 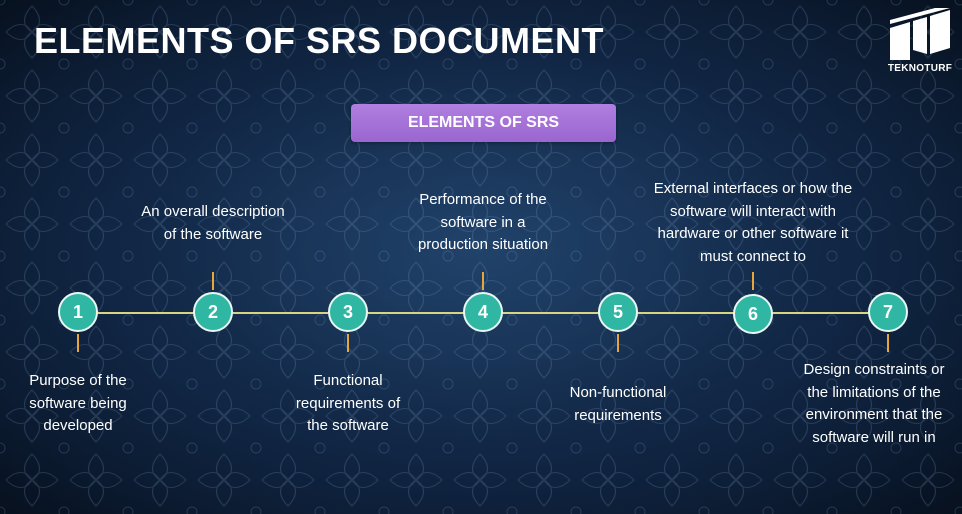 I want to click on step-node-7: 7, so click(x=888, y=312).